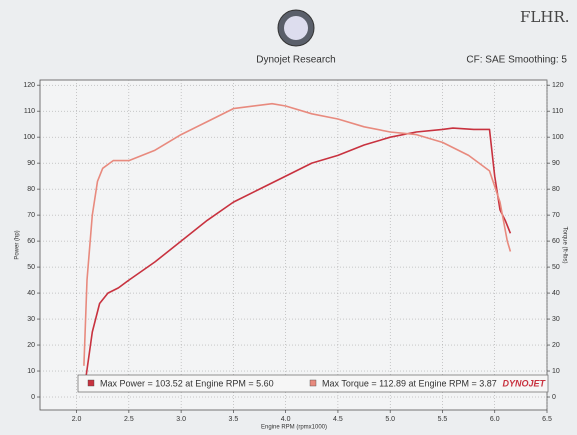 Image resolution: width=577 pixels, height=435 pixels. What do you see at coordinates (18, 244) in the screenshot?
I see `y-axis-label: Power (hp)` at bounding box center [18, 244].